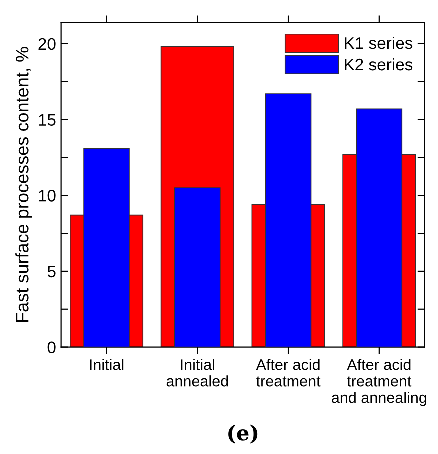 The image size is (438, 454). What do you see at coordinates (379, 382) in the screenshot?
I see `x-tick-label: After acid treatment and annealing` at bounding box center [379, 382].